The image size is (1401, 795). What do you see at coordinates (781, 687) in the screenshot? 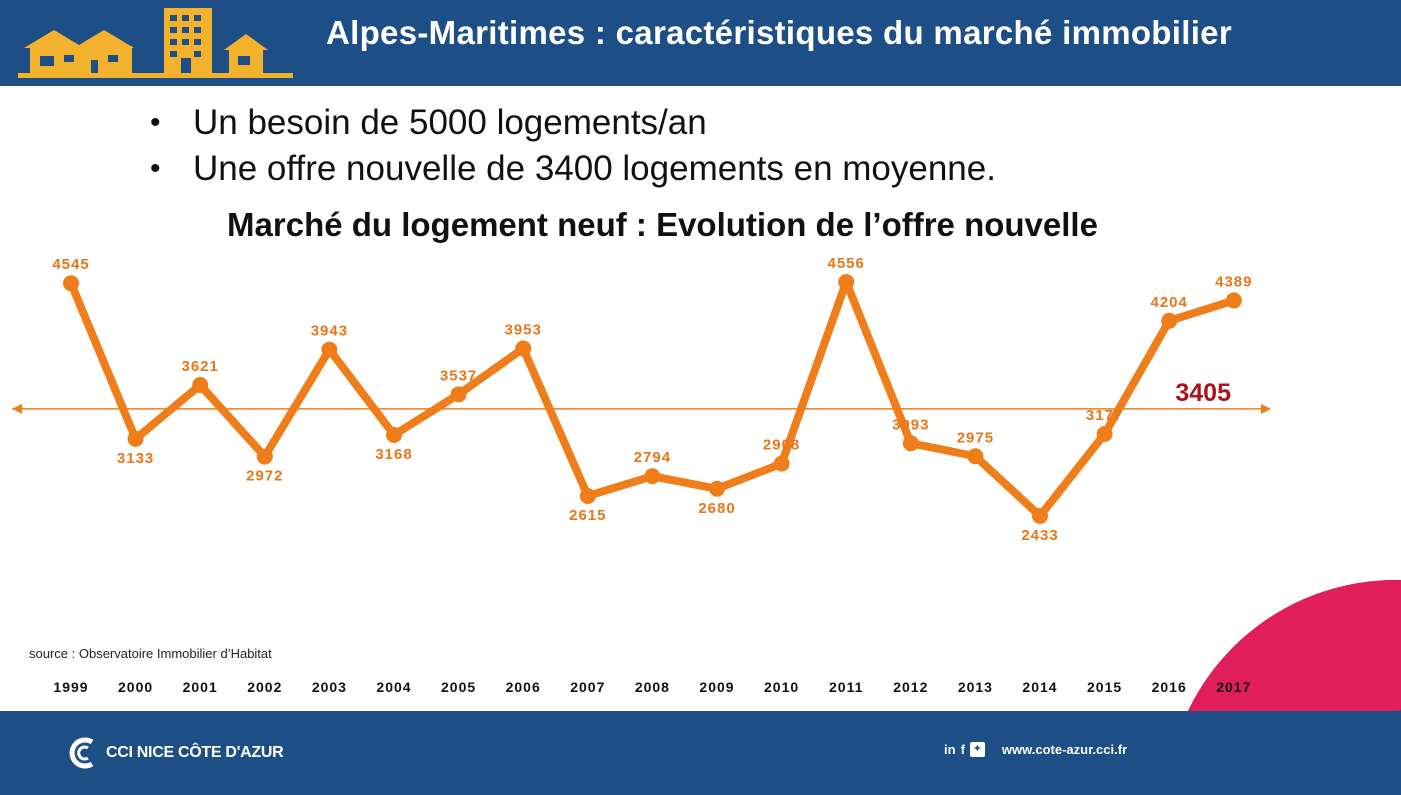
I see `x-tick-label: 2010` at bounding box center [781, 687].